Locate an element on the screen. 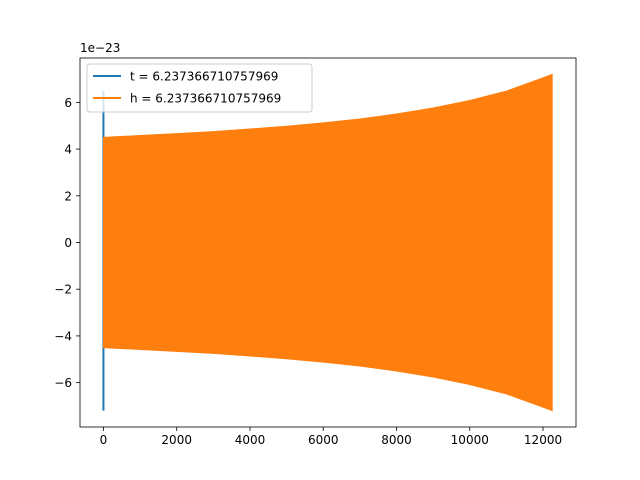  x-tick-label: 8000 is located at coordinates (396, 440).